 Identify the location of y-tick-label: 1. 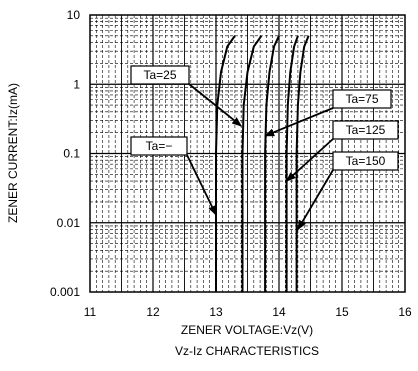
(76, 84).